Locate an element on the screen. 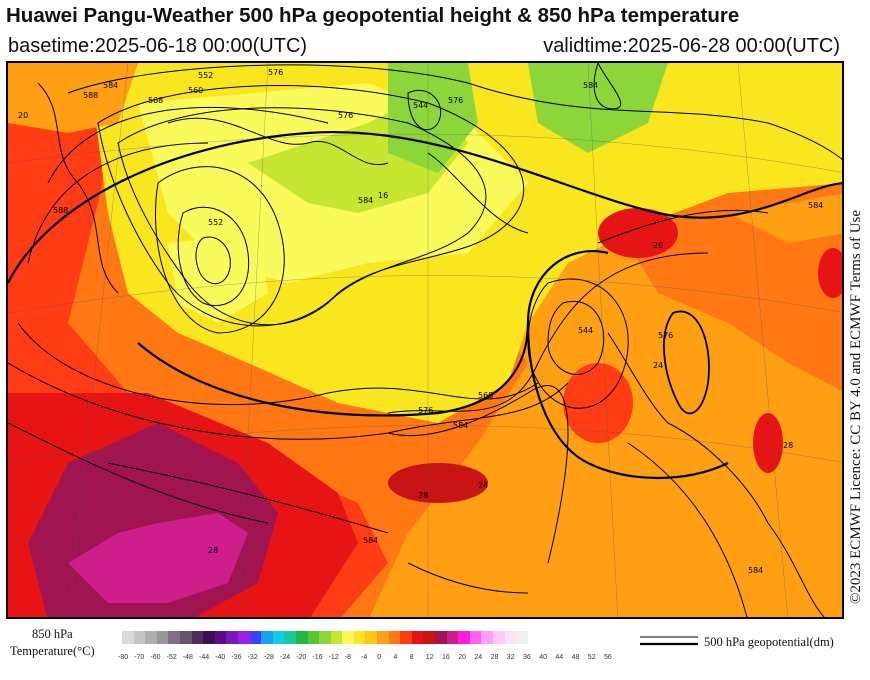 The height and width of the screenshot is (680, 870). temp-region-very-hot is located at coordinates (158, 558).